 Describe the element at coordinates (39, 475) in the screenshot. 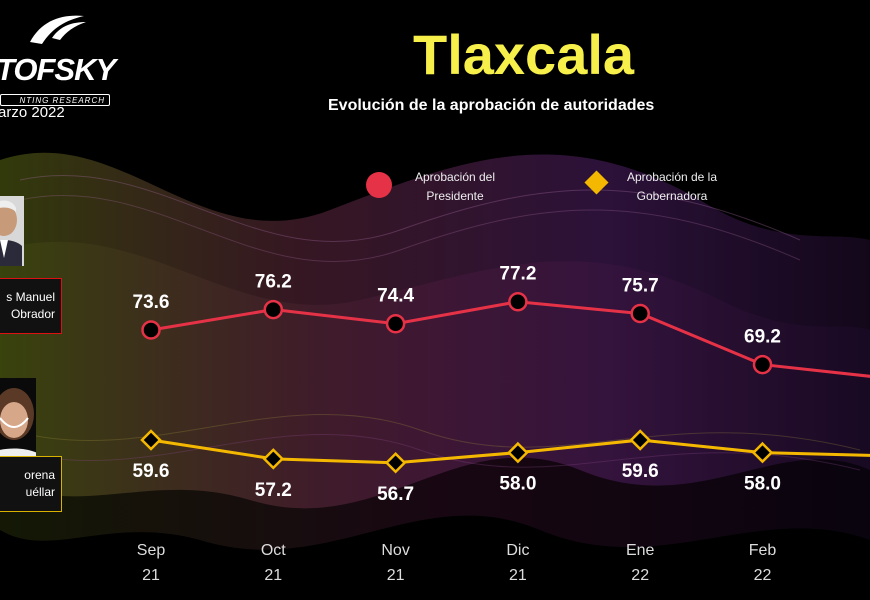

I see `governor-name-line1: orena` at that location.